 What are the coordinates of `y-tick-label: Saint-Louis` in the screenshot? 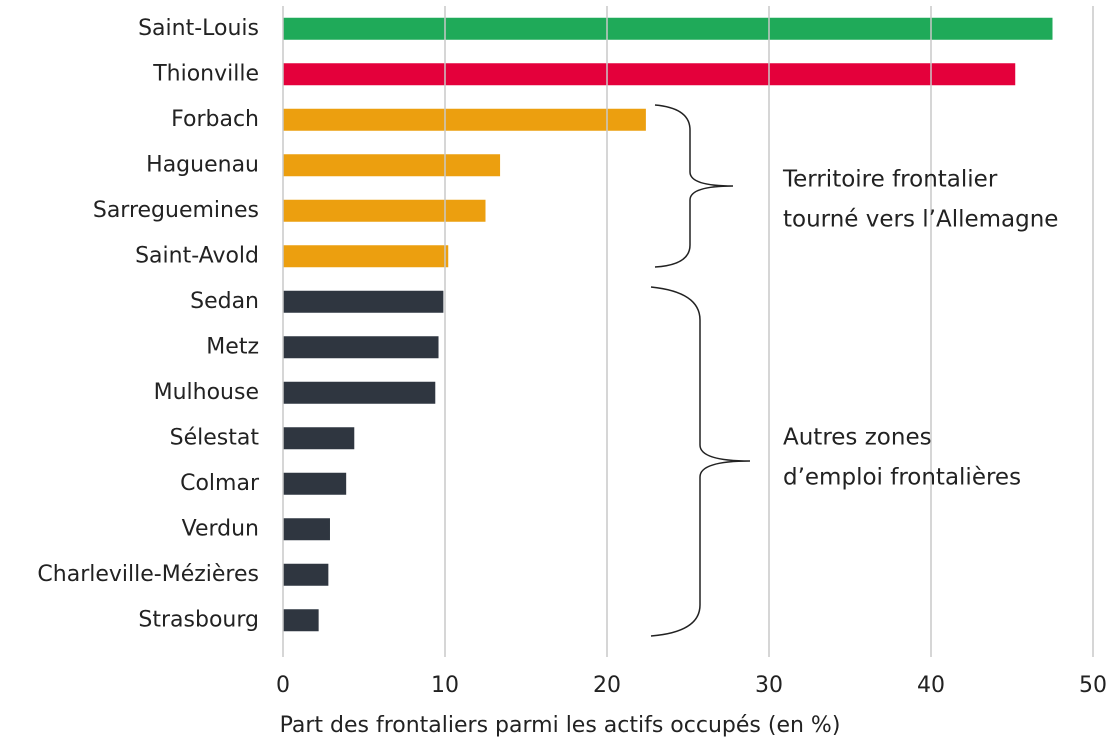 It's located at (198, 28).